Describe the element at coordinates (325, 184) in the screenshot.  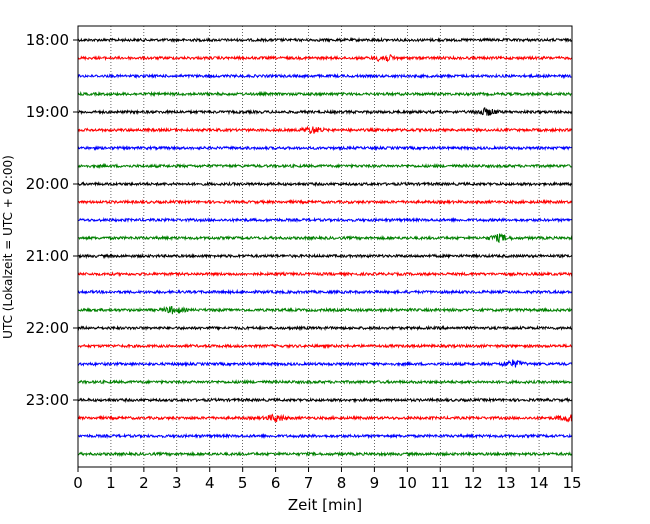
I see `trace-2000` at that location.